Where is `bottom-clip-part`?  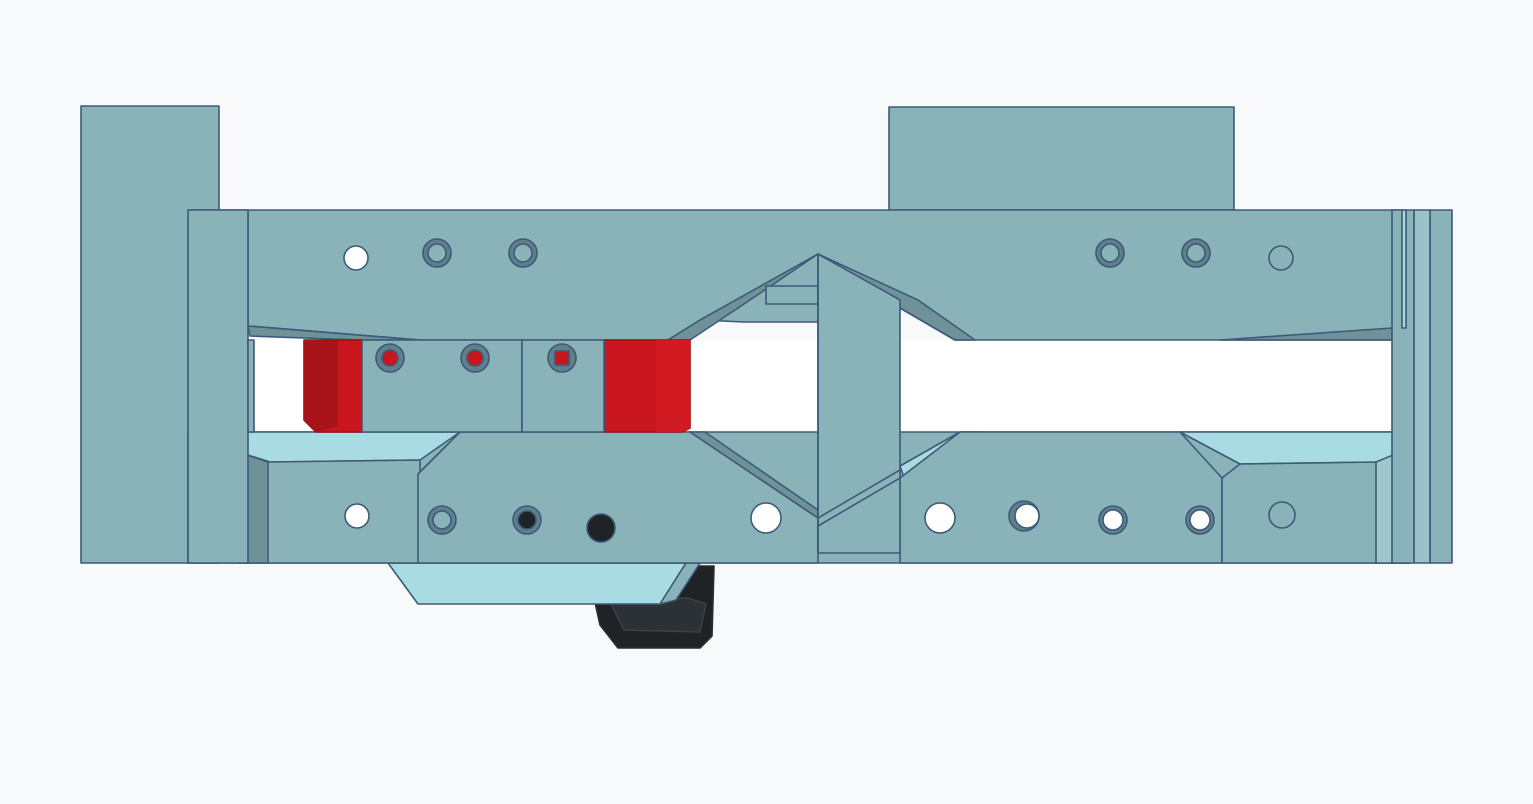
bottom-clip-part is located at coordinates (537, 583).